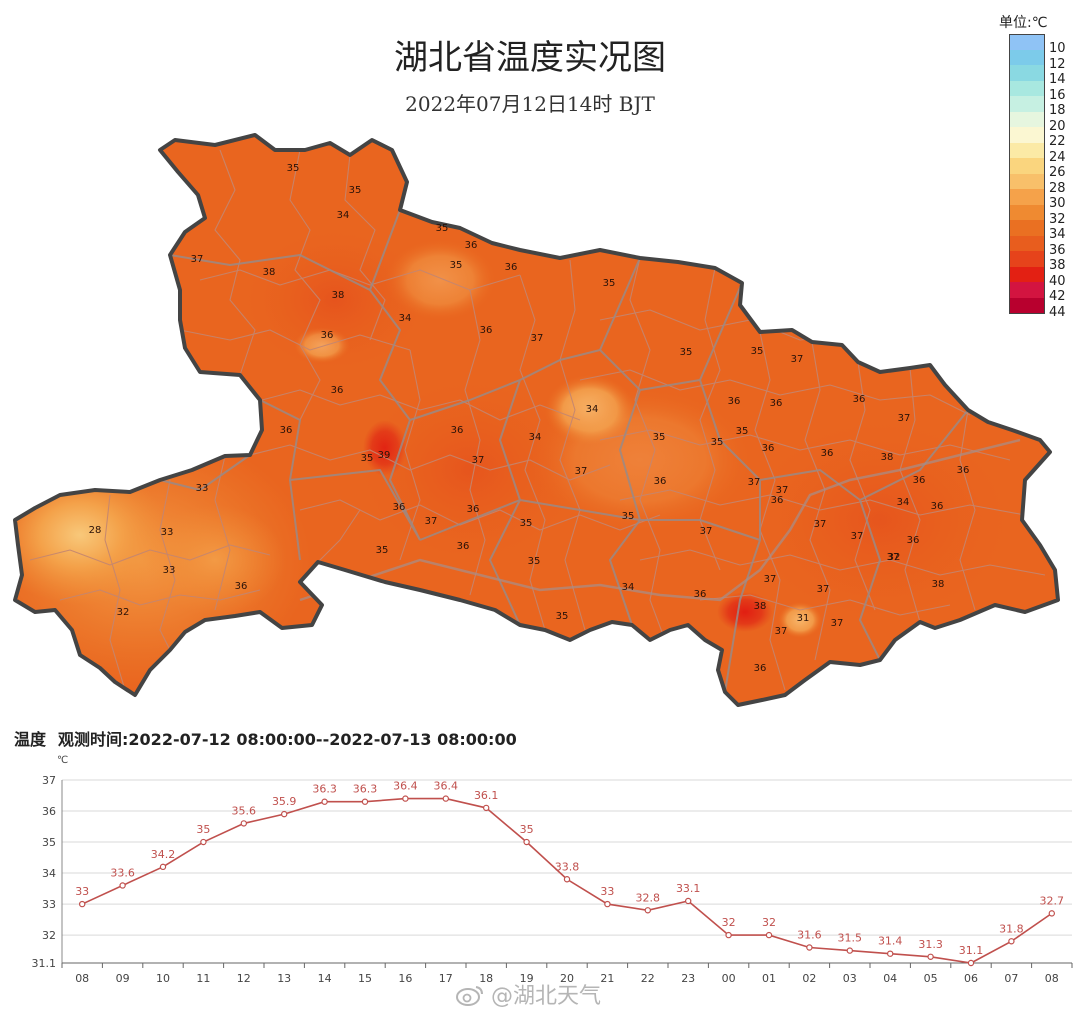 This screenshot has width=1080, height=1027. What do you see at coordinates (1057, 126) in the screenshot?
I see `legend-label: 20` at bounding box center [1057, 126].